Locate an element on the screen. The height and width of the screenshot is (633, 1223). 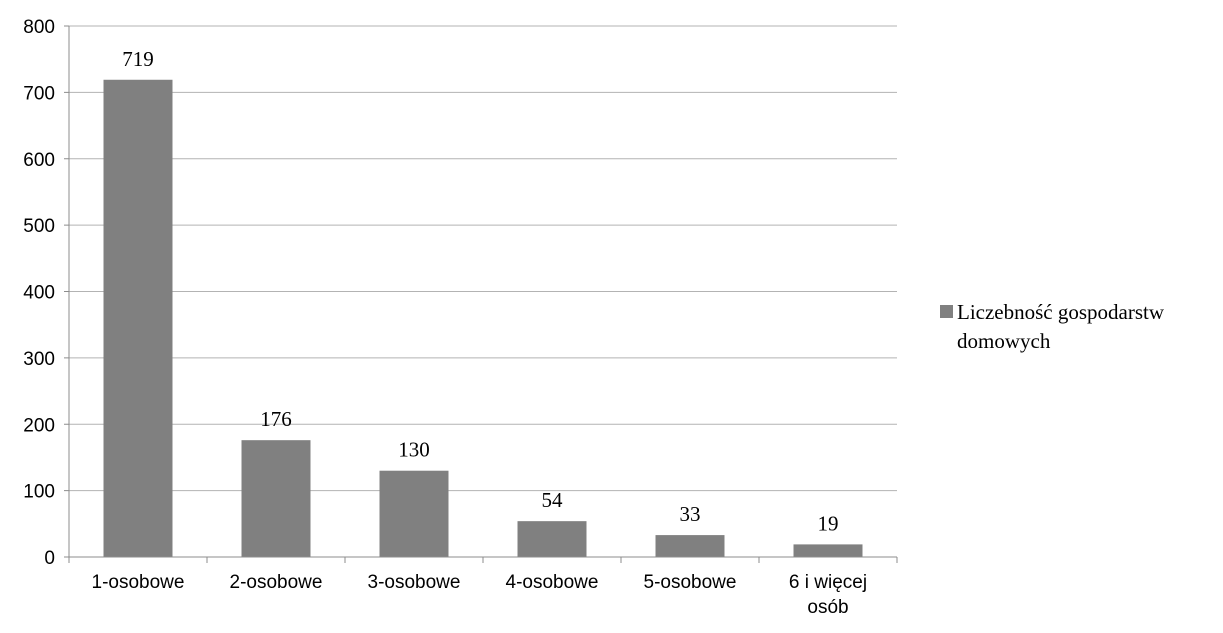
x-tick-label-line: 4-osobowe is located at coordinates (552, 582).